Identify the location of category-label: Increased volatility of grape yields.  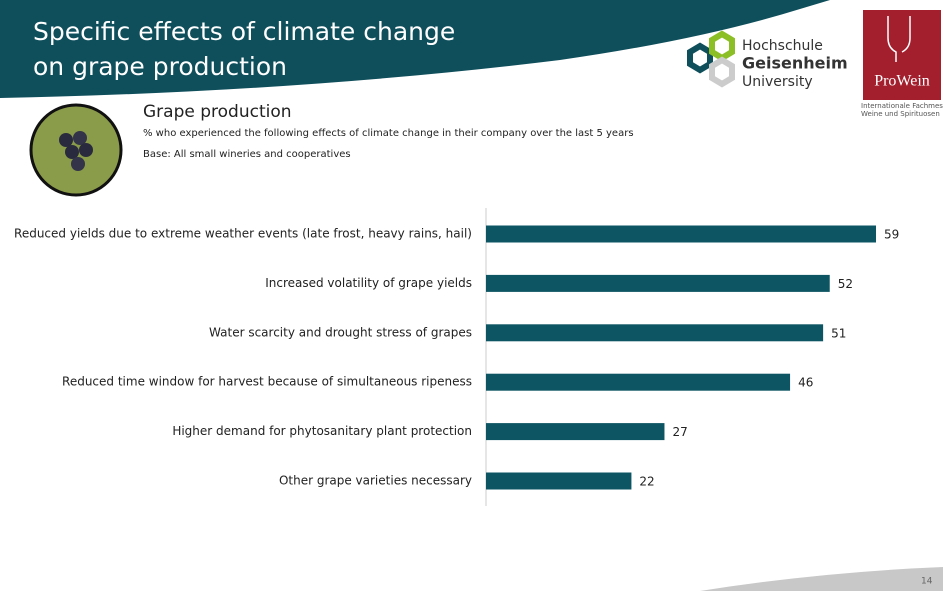
(368, 283).